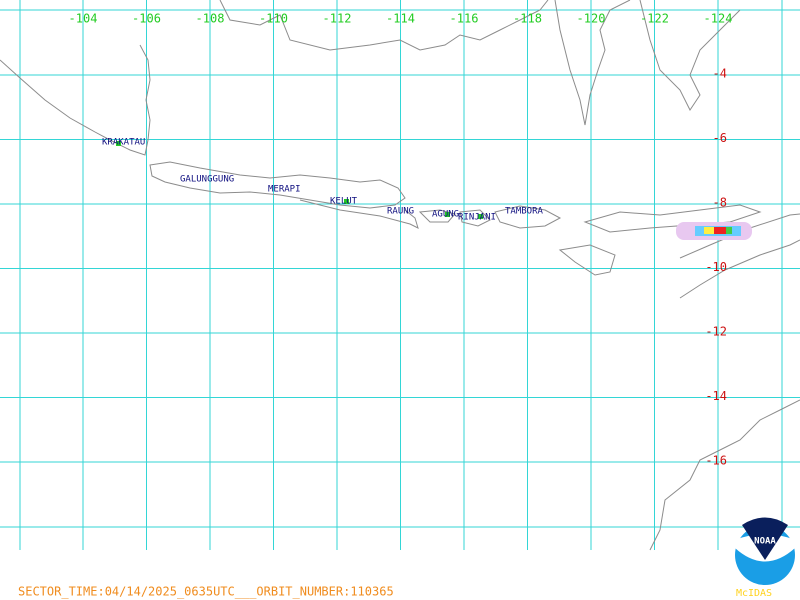 The height and width of the screenshot is (600, 800). I want to click on ash-cloud, so click(714, 231).